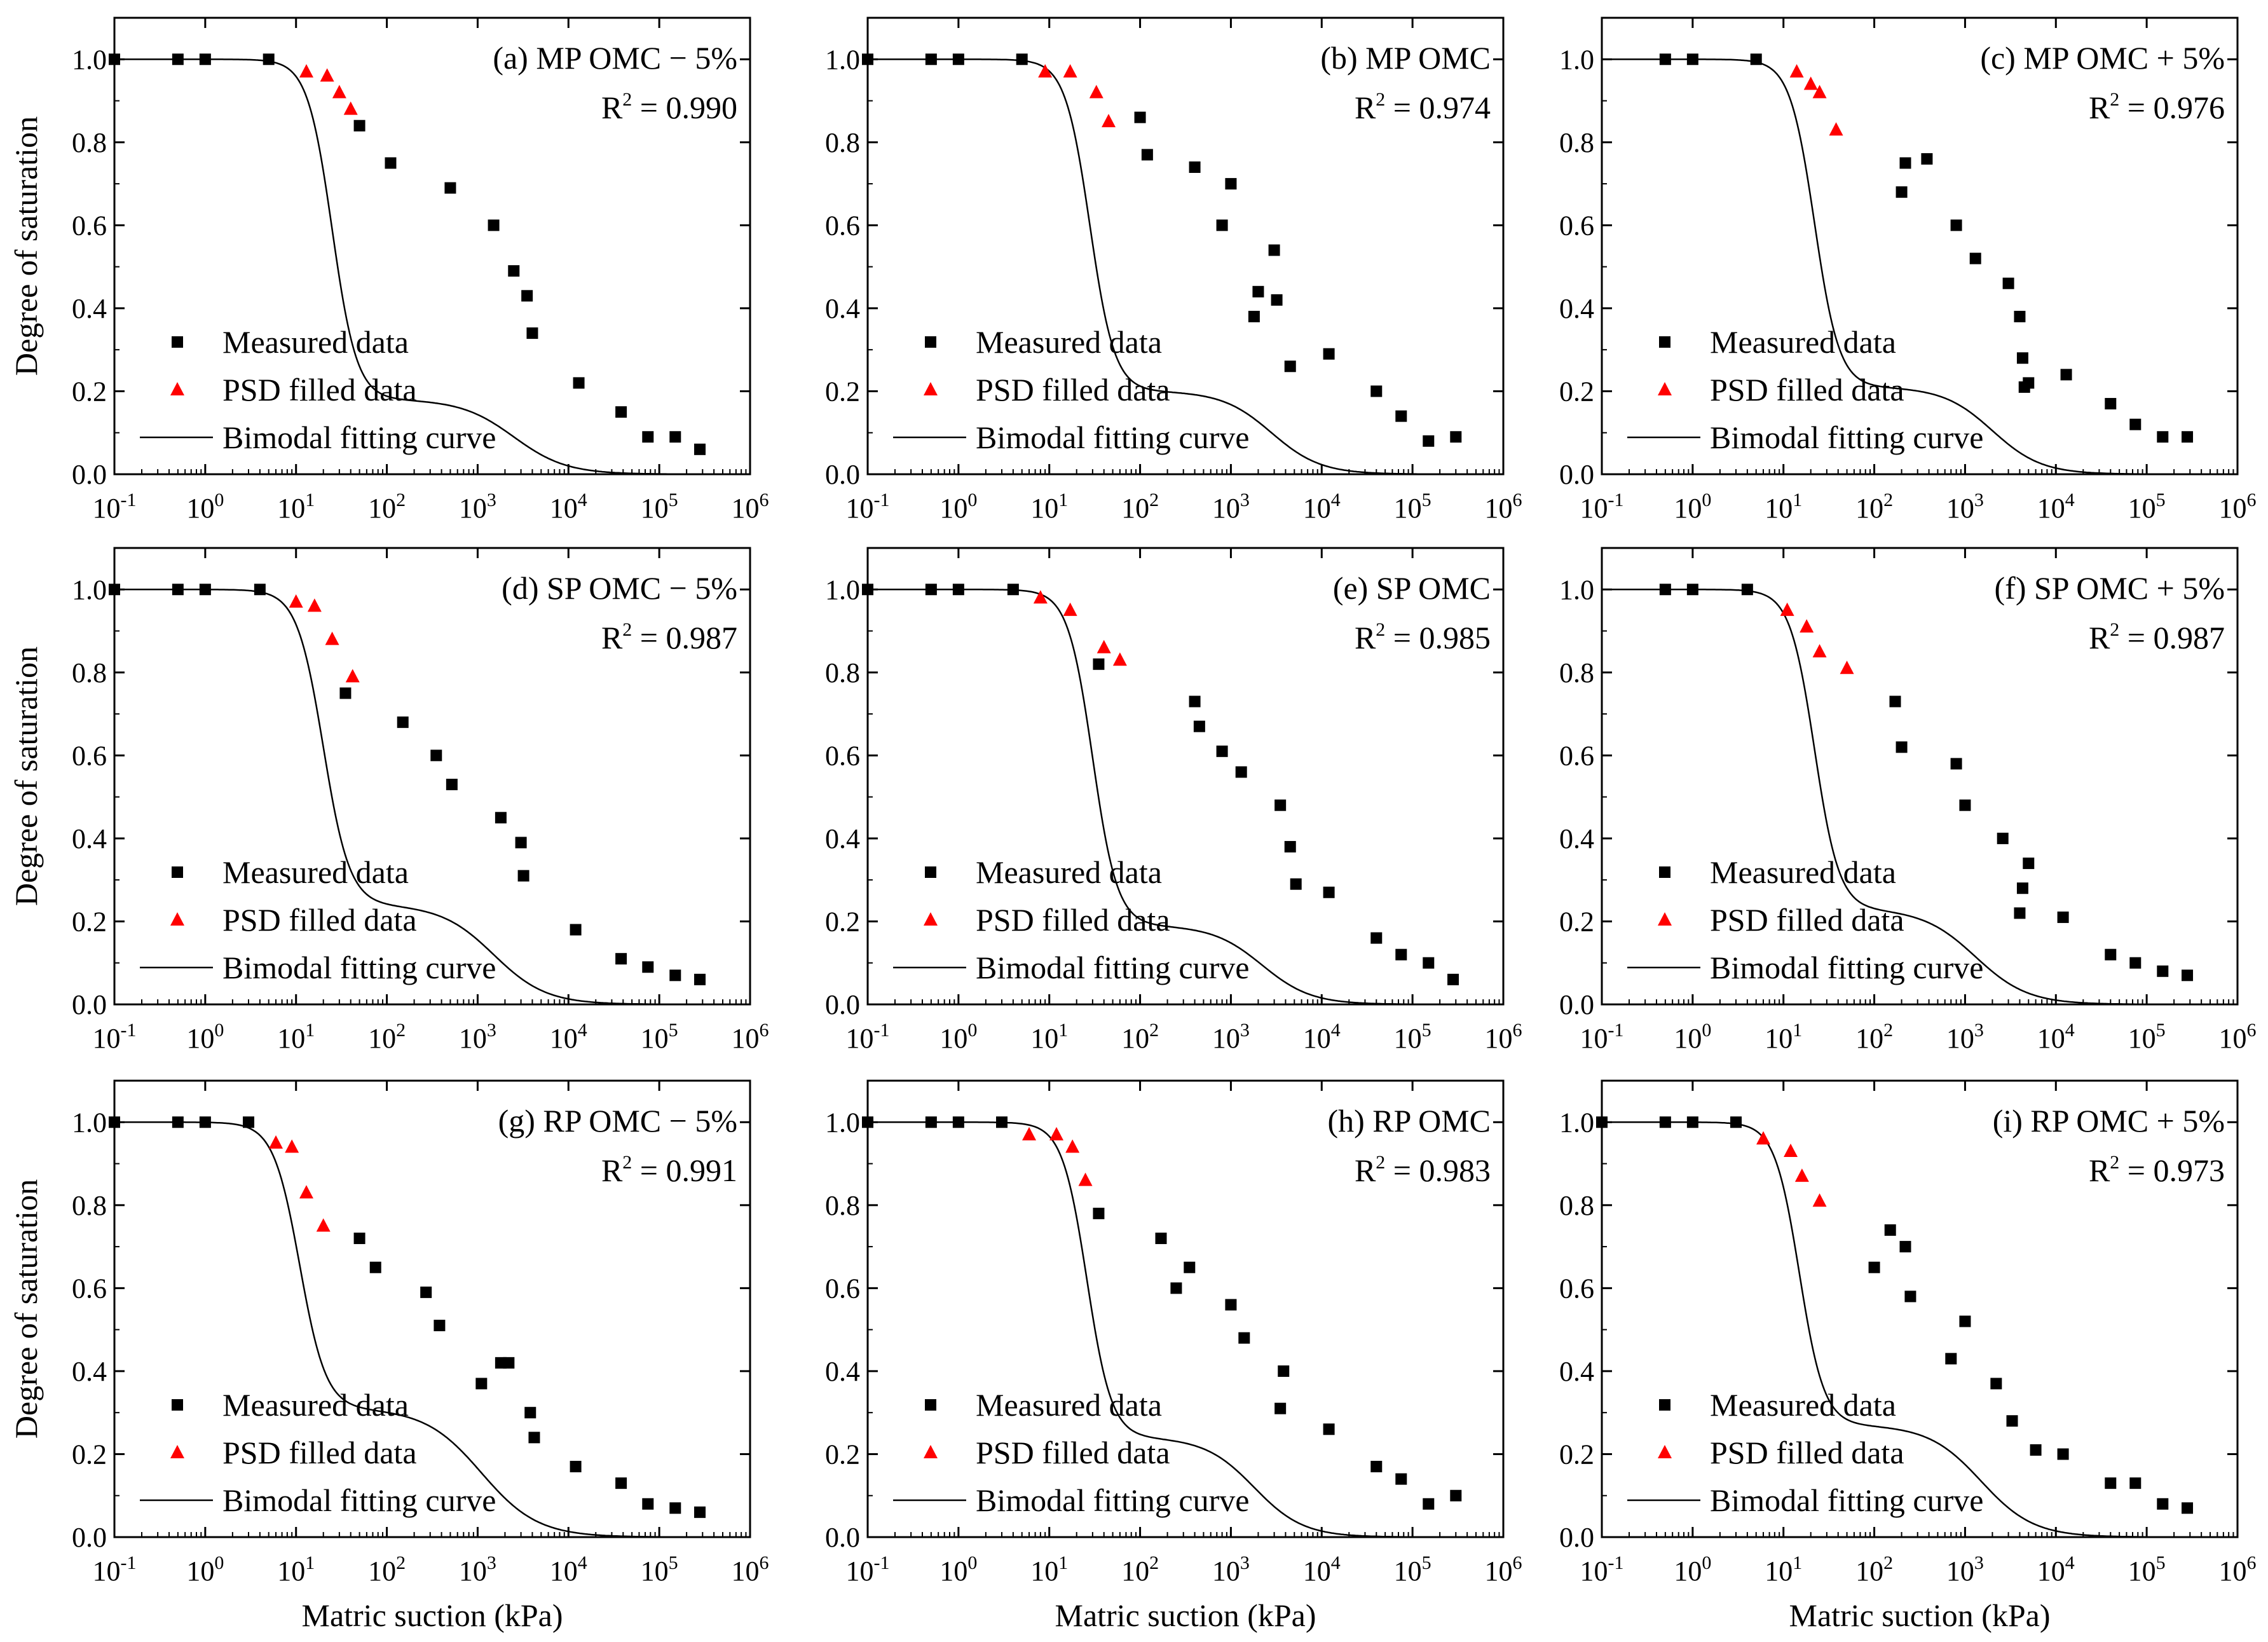  I want to click on legend-psd-label: PSD filled data, so click(1807, 1453).